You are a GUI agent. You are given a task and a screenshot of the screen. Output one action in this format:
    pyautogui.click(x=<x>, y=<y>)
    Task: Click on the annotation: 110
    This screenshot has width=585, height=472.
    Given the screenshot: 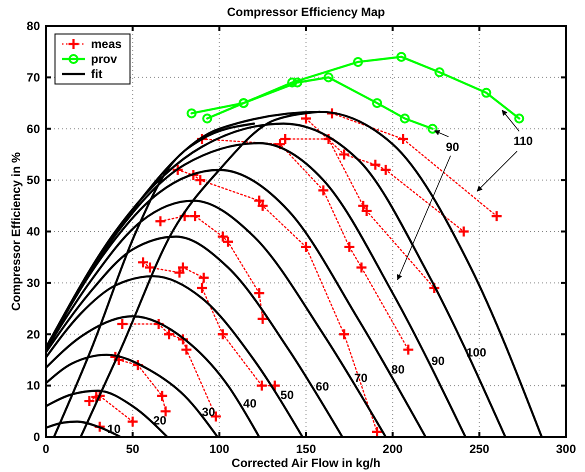 What is the action you would take?
    pyautogui.click(x=523, y=141)
    